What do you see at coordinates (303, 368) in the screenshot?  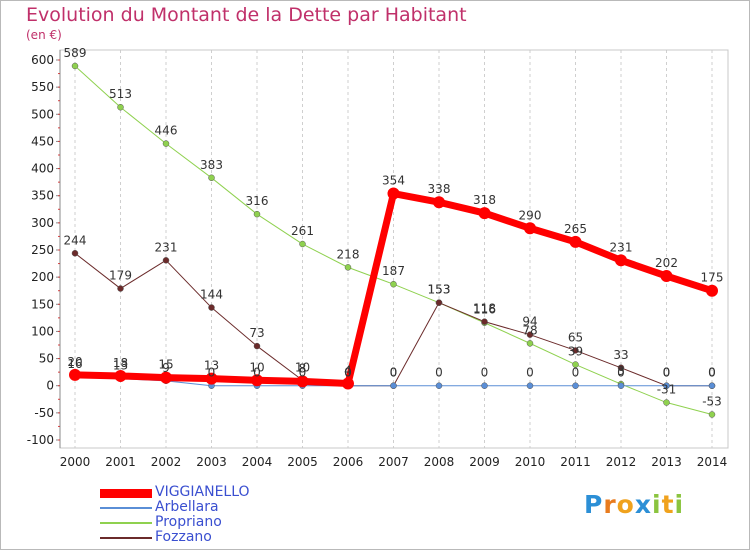 I see `data-label: 8` at bounding box center [303, 368].